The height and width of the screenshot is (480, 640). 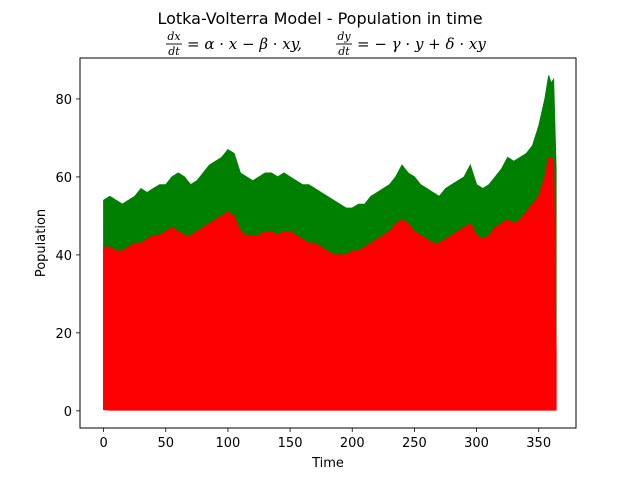 I want to click on equation-left-rhs: = α · x − β · xy,, so click(x=244, y=44).